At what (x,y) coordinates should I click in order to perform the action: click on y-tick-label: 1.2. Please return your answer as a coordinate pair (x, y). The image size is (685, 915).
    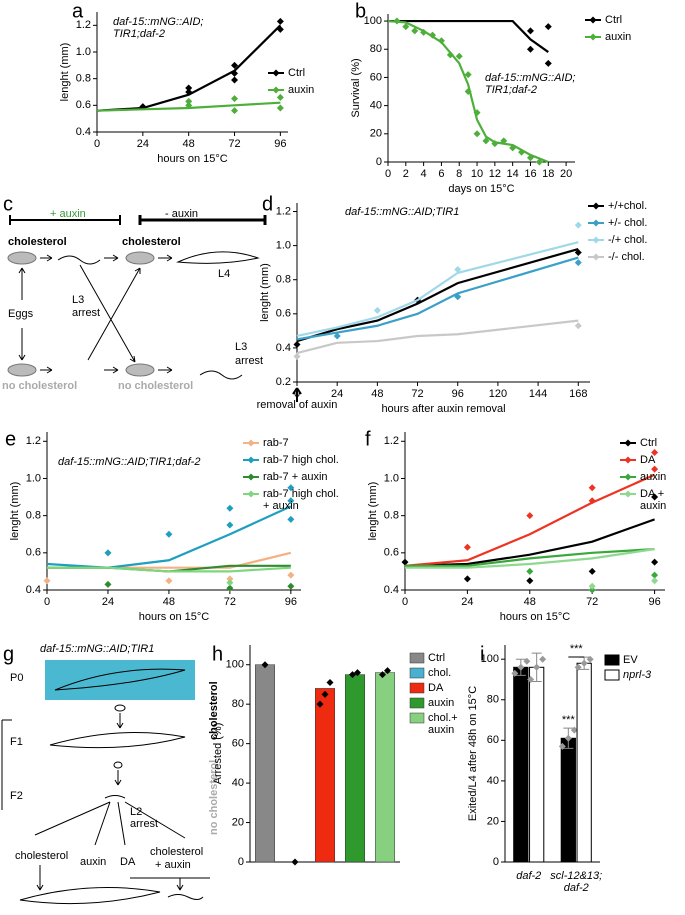
    Looking at the image, I should click on (283, 211).